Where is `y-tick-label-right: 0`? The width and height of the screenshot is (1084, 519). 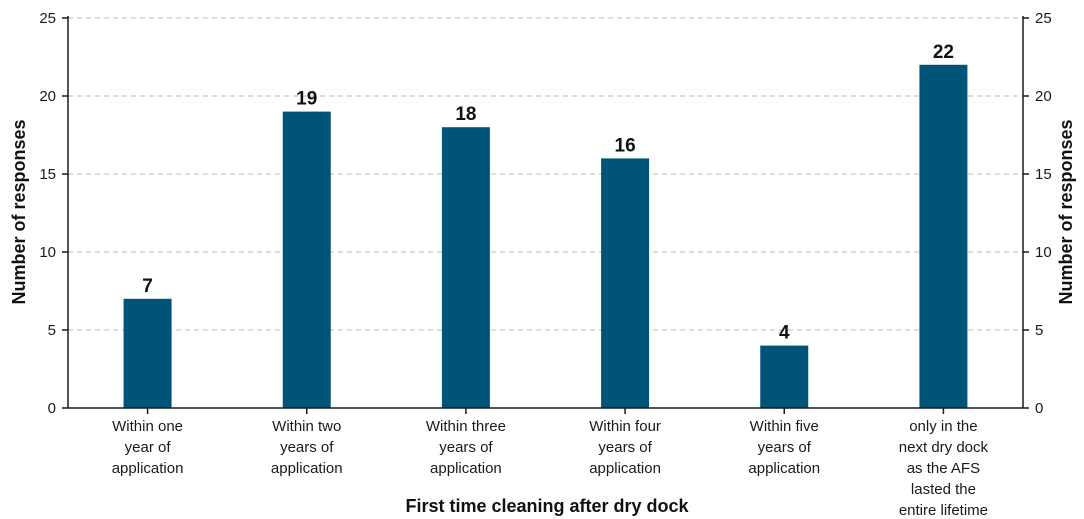 y-tick-label-right: 0 is located at coordinates (1039, 408).